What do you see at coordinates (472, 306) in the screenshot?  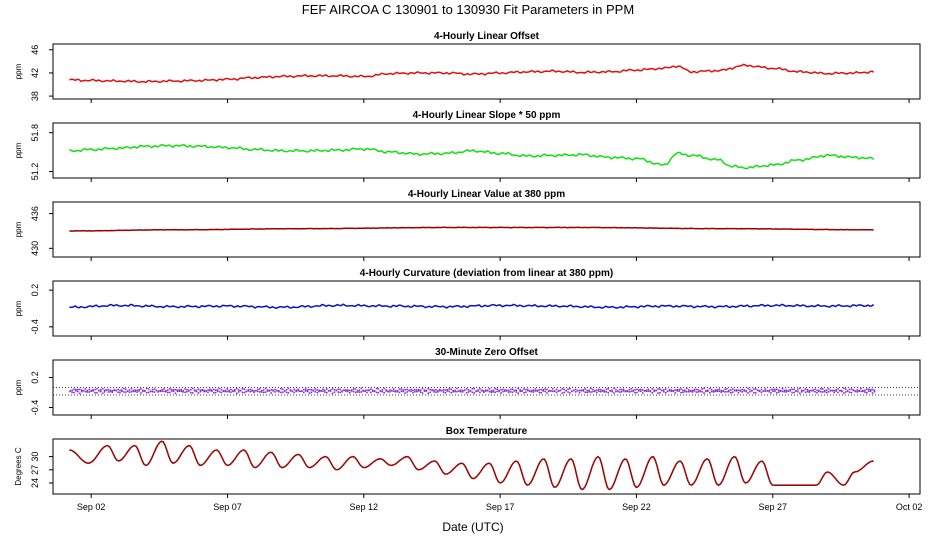 I see `series-line` at bounding box center [472, 306].